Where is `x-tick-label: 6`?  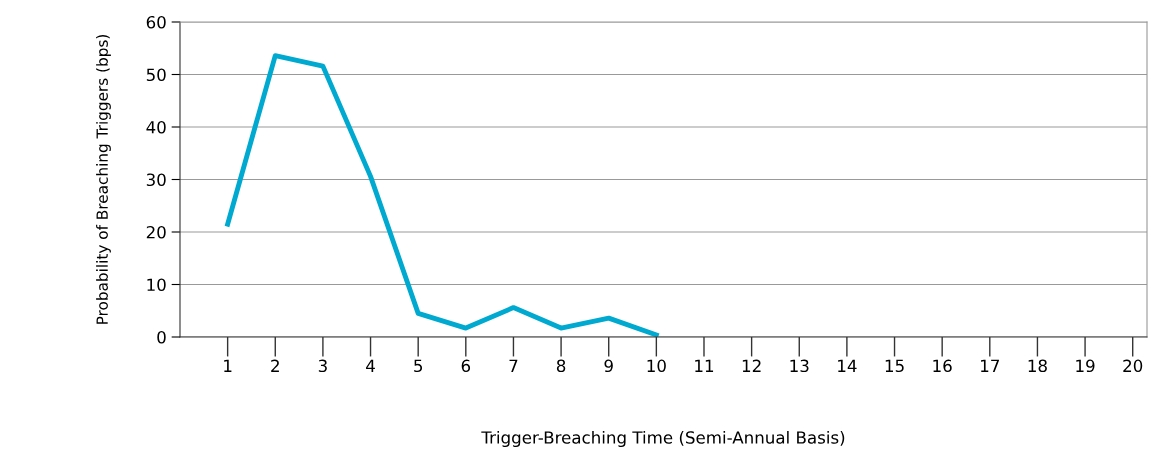
x-tick-label: 6 is located at coordinates (466, 366).